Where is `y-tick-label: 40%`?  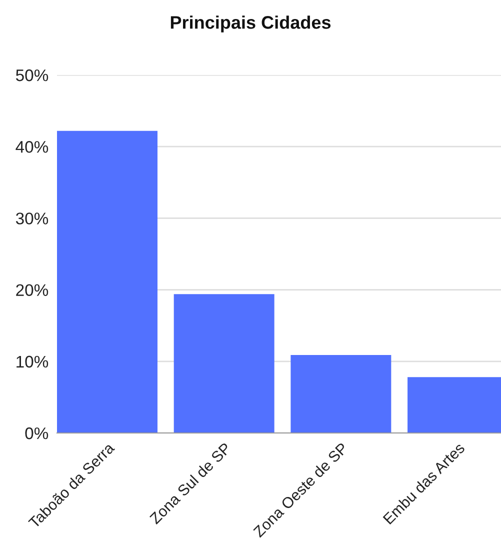 y-tick-label: 40% is located at coordinates (32, 147).